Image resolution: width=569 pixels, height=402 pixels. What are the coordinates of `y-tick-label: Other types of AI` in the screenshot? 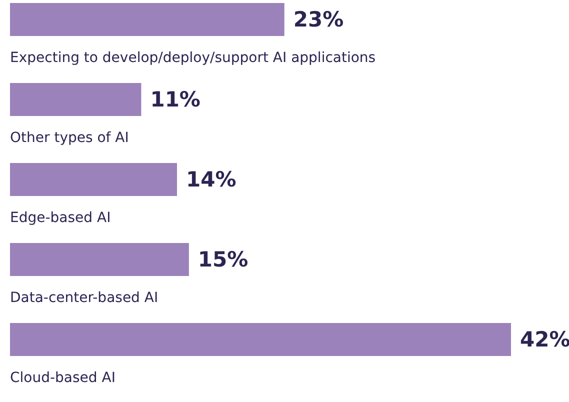 It's located at (69, 138).